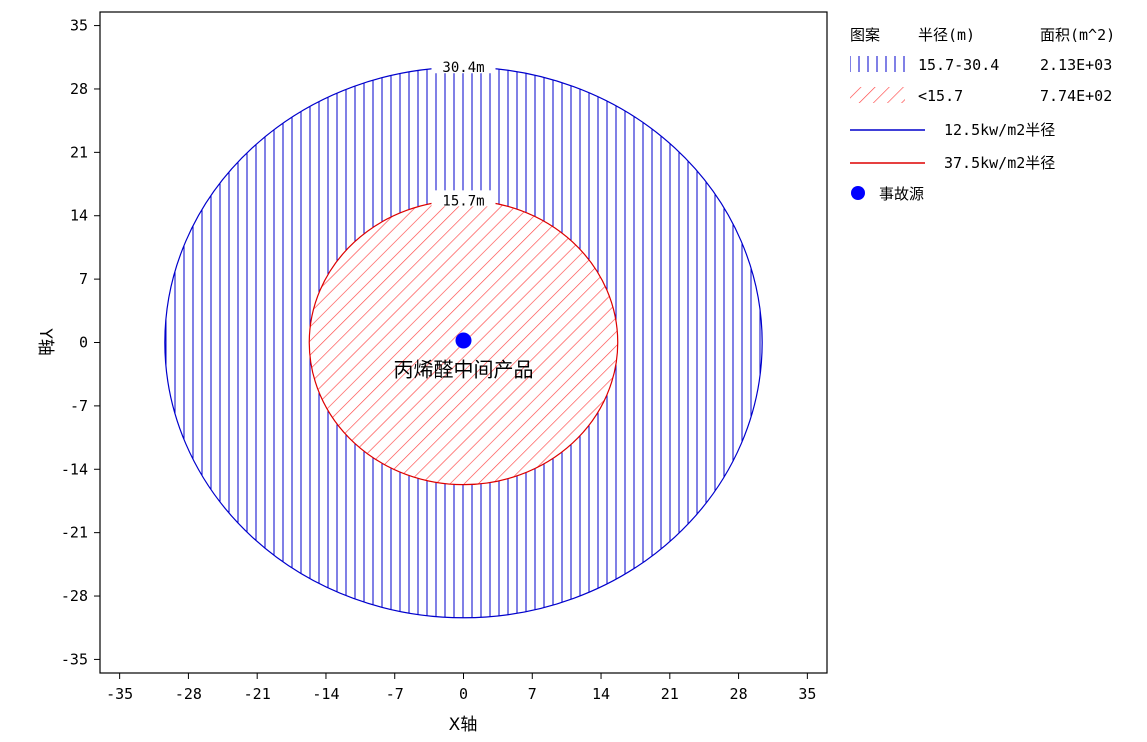 The height and width of the screenshot is (742, 1147). I want to click on y-tick-label: 14, so click(79, 216).